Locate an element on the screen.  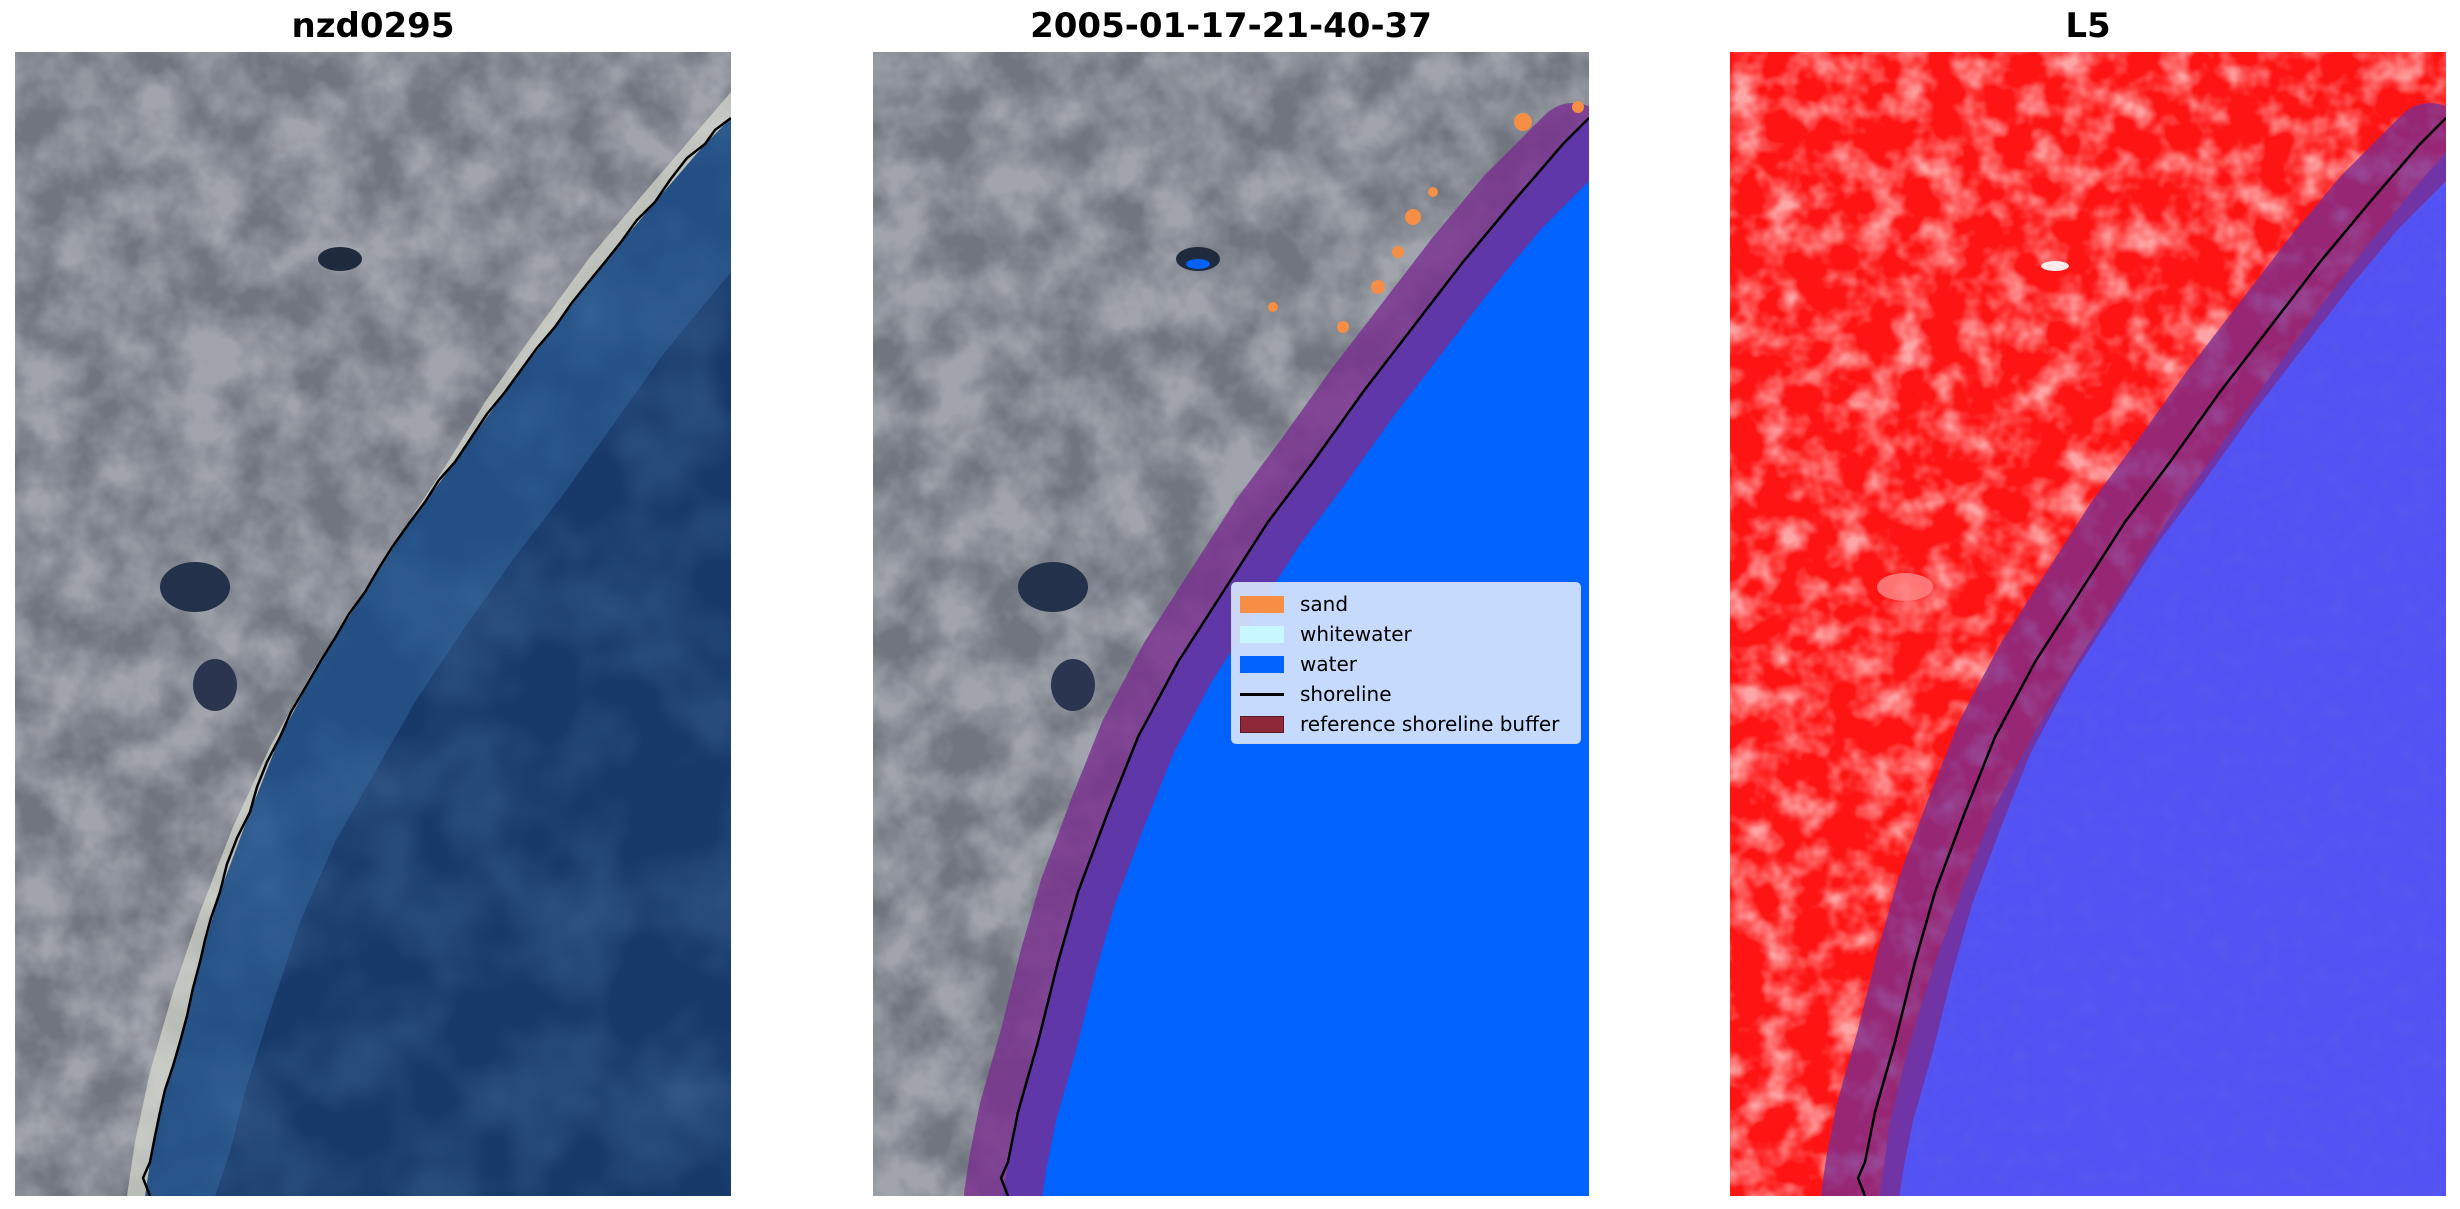
panel-title: L5 is located at coordinates (2088, 26).